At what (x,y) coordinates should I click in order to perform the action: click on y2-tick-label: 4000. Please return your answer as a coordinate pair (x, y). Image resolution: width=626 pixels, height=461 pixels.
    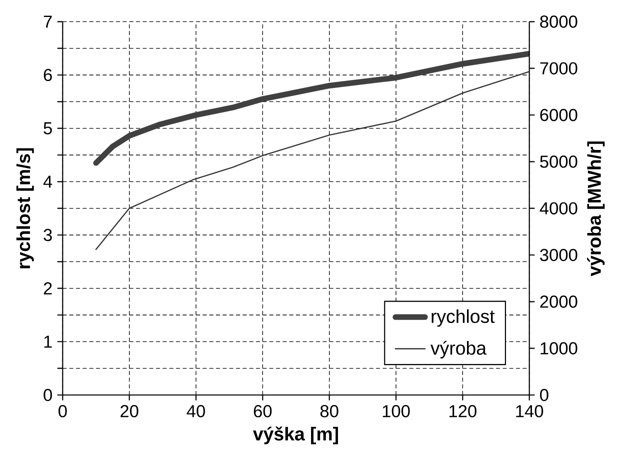
    Looking at the image, I should click on (559, 208).